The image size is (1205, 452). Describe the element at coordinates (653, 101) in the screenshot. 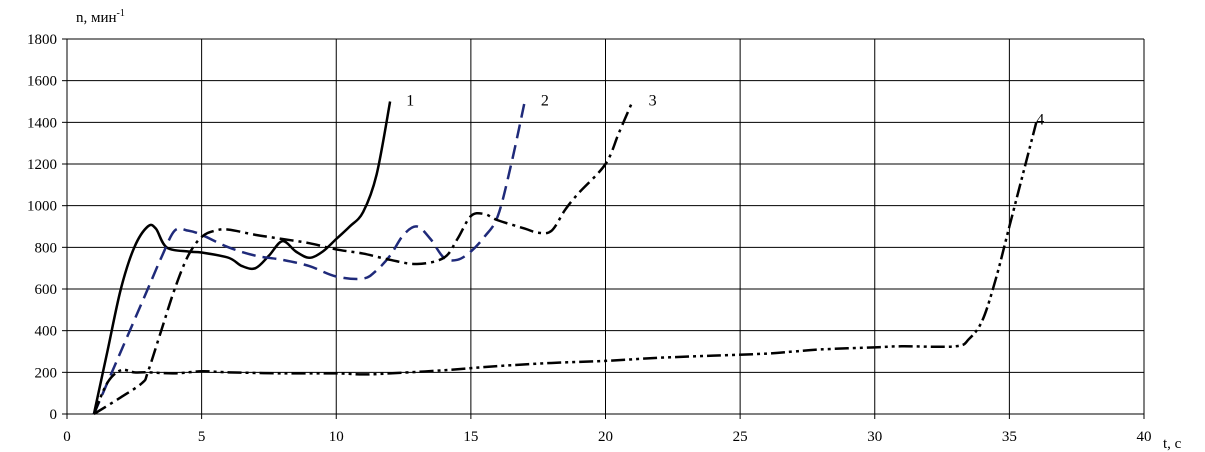

I see `series-label-3: 3` at that location.